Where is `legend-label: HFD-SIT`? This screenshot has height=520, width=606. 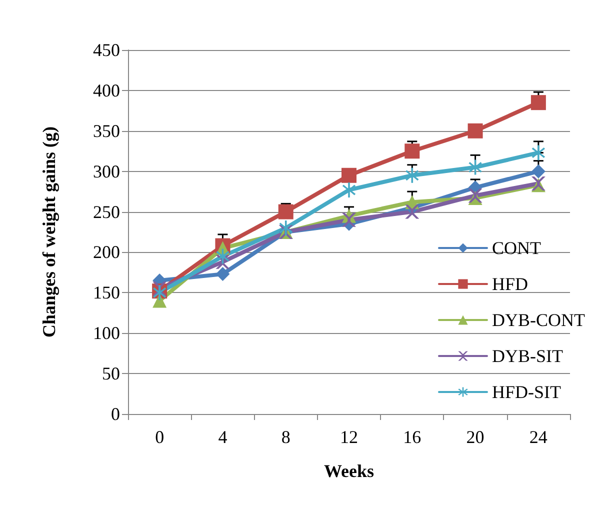
legend-label: HFD-SIT is located at coordinates (527, 392).